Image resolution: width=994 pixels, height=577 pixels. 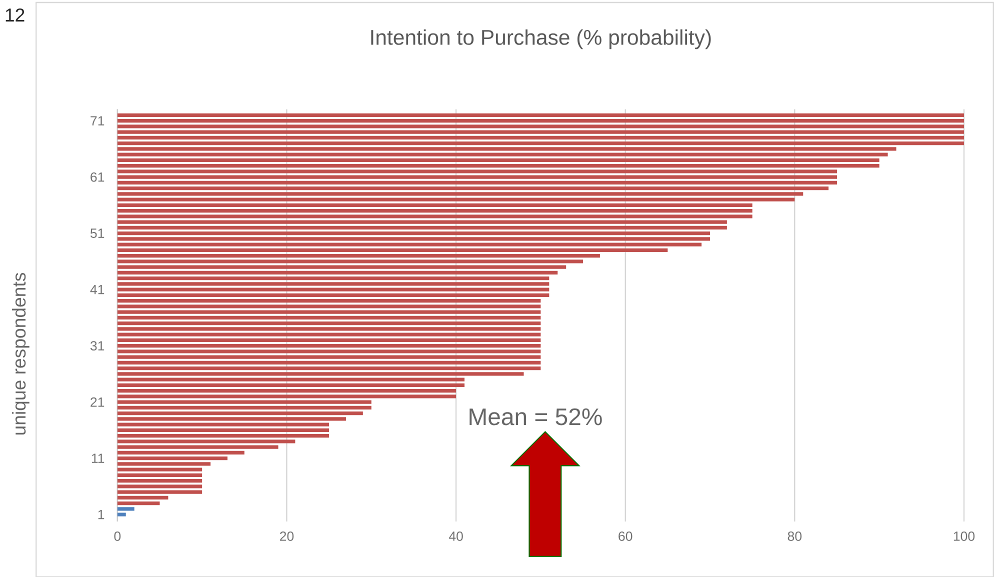 I want to click on y-tick-label: 1, so click(x=101, y=514).